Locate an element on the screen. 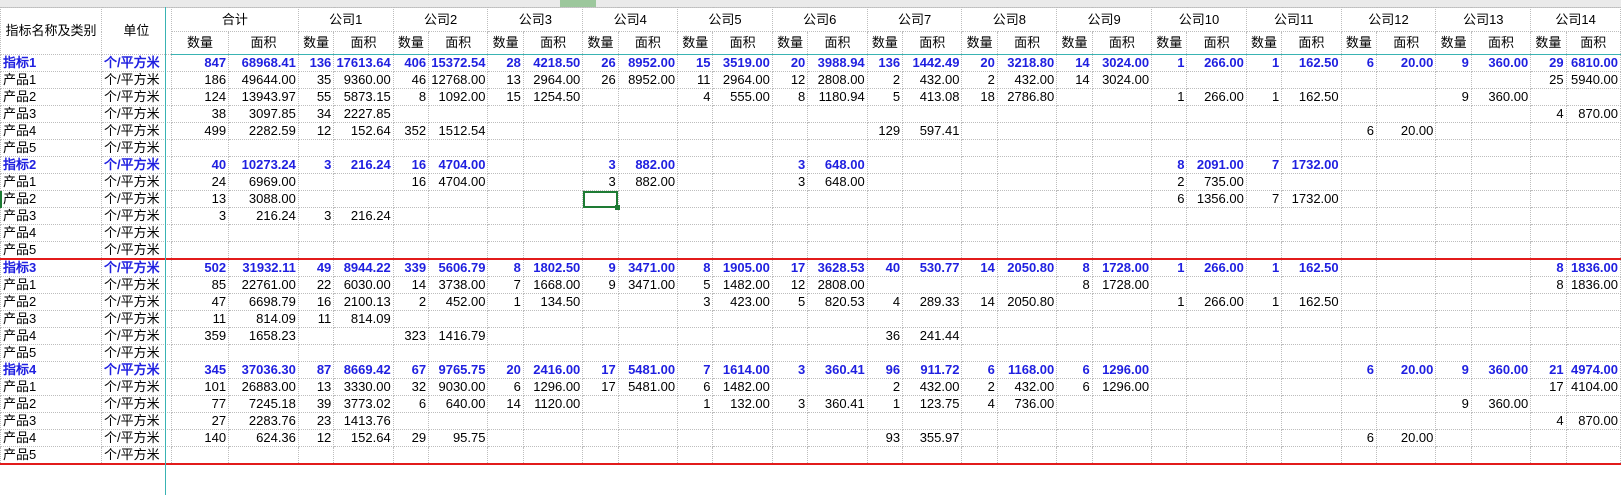 This screenshot has width=1621, height=495. area-cell: 2964.00 is located at coordinates (742, 80).